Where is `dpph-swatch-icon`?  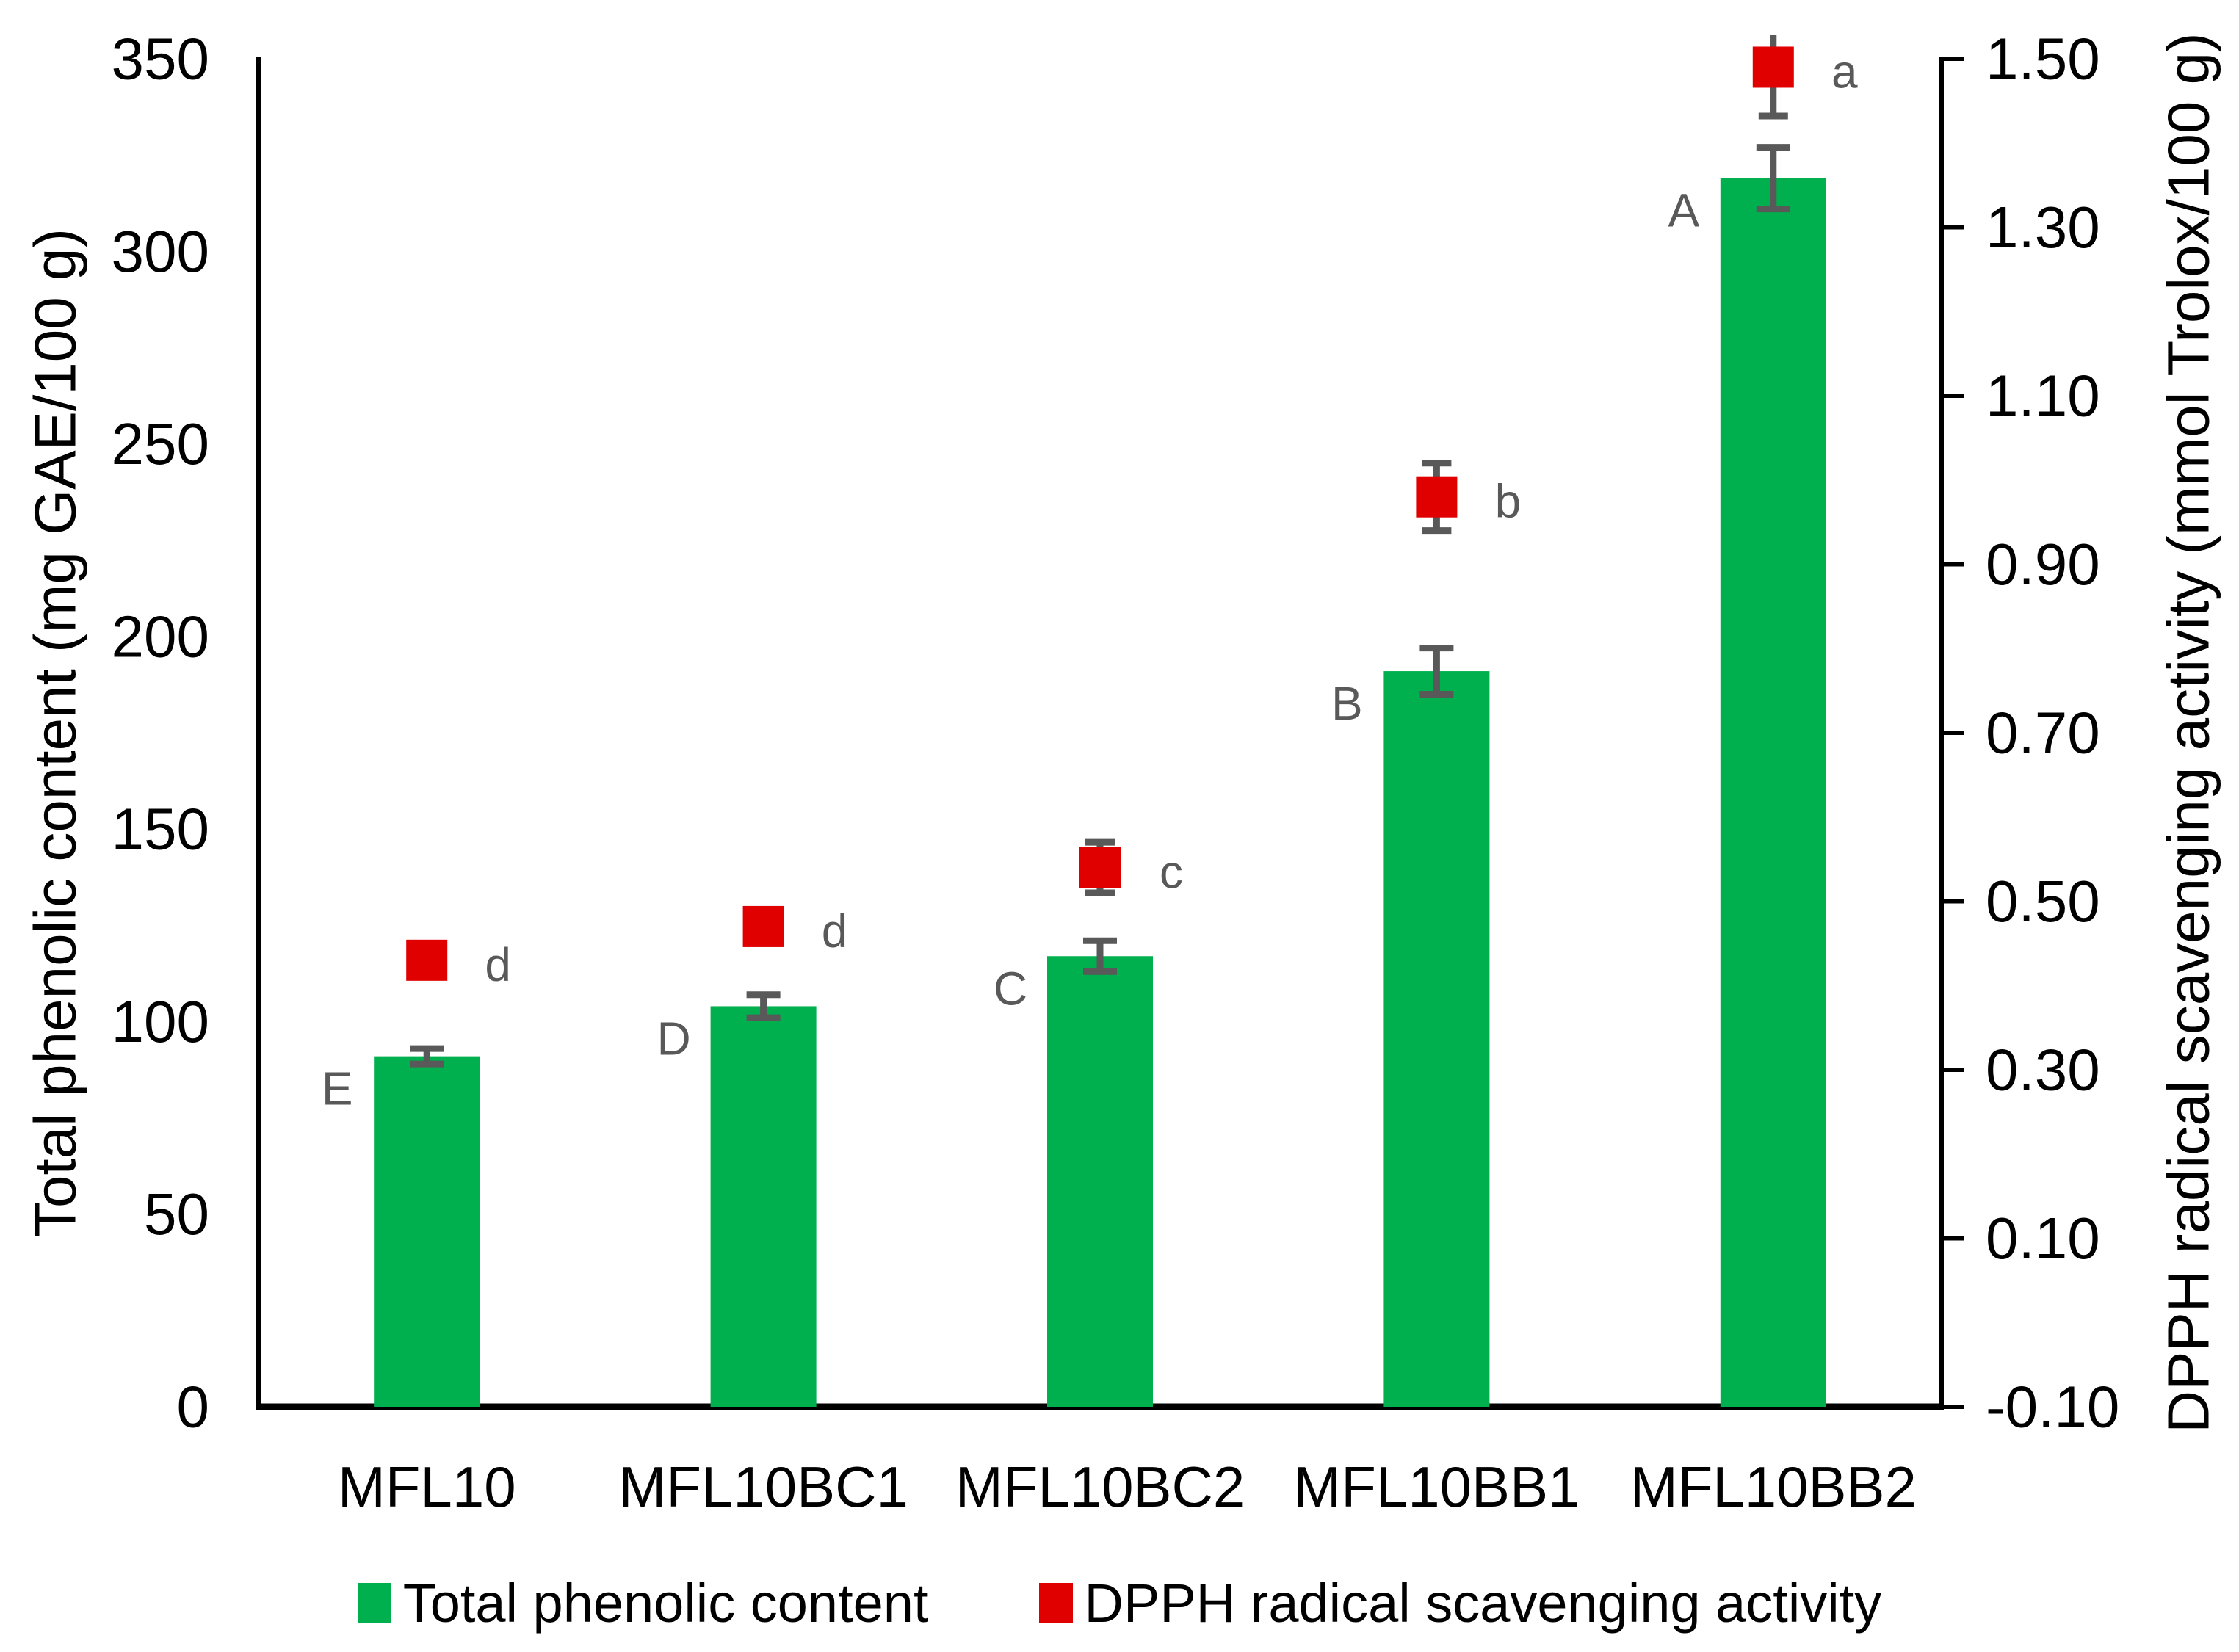
dpph-swatch-icon is located at coordinates (1055, 1603).